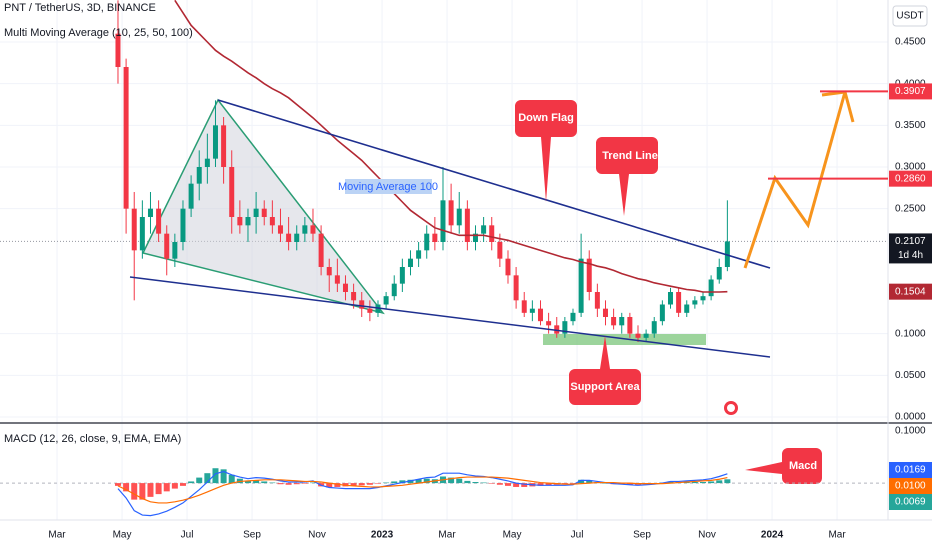 This screenshot has height=550, width=932. I want to click on ma-label-box, so click(388, 186).